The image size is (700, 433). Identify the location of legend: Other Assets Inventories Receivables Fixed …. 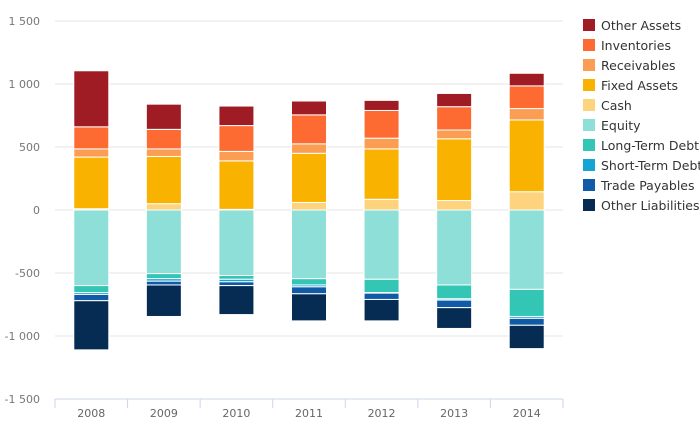
(641, 115).